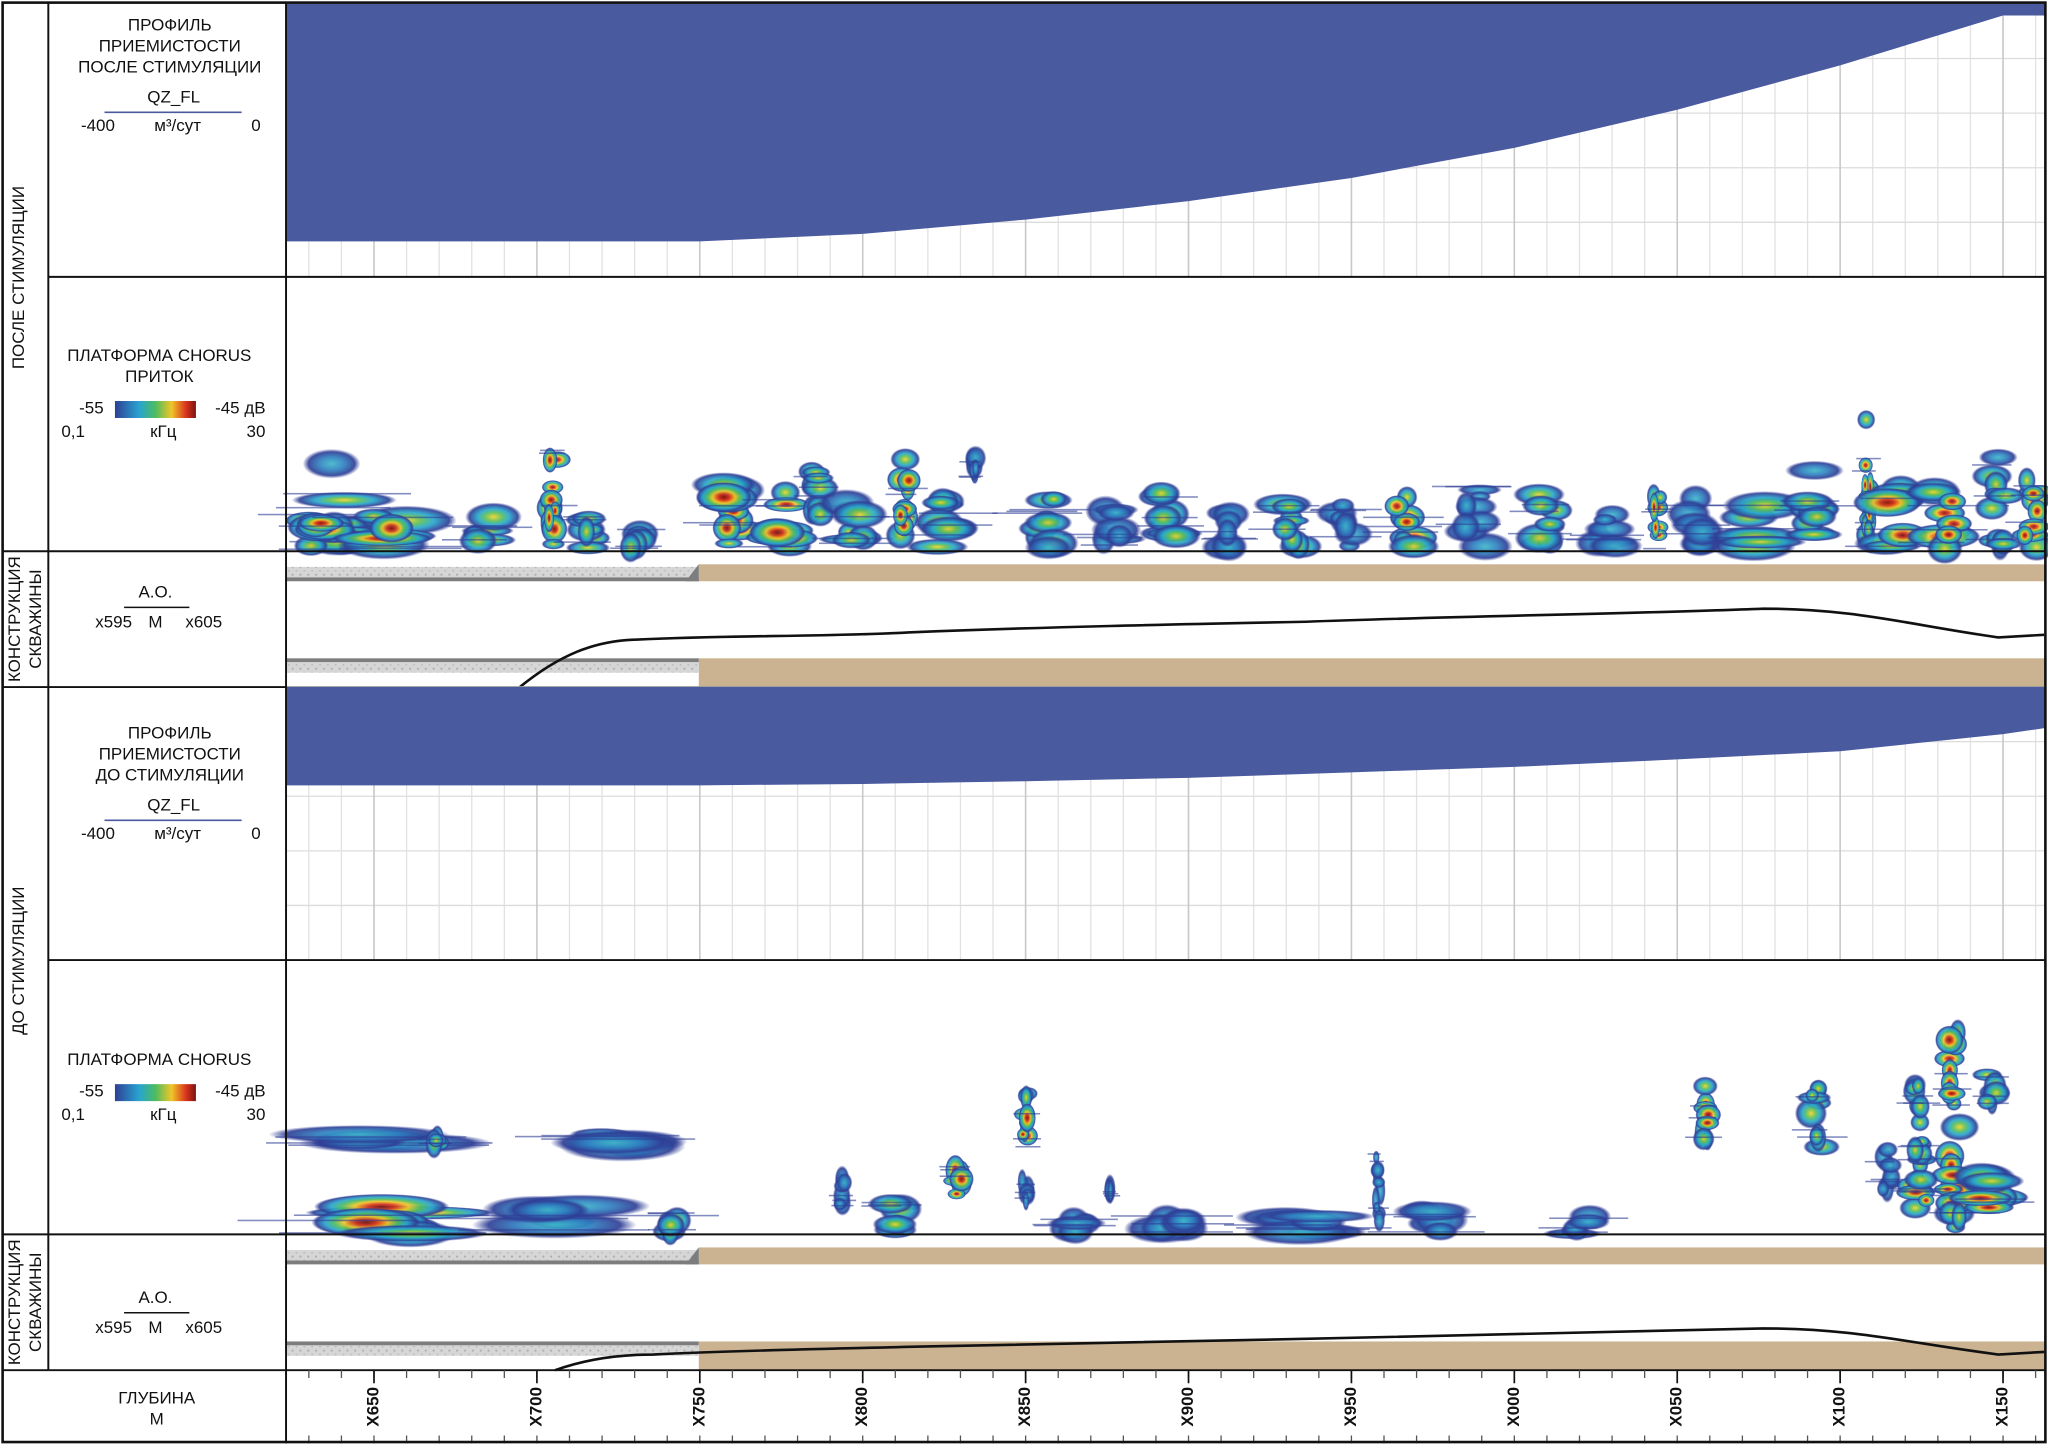  What do you see at coordinates (155, 1327) in the screenshot?
I see `scale-unit: M` at bounding box center [155, 1327].